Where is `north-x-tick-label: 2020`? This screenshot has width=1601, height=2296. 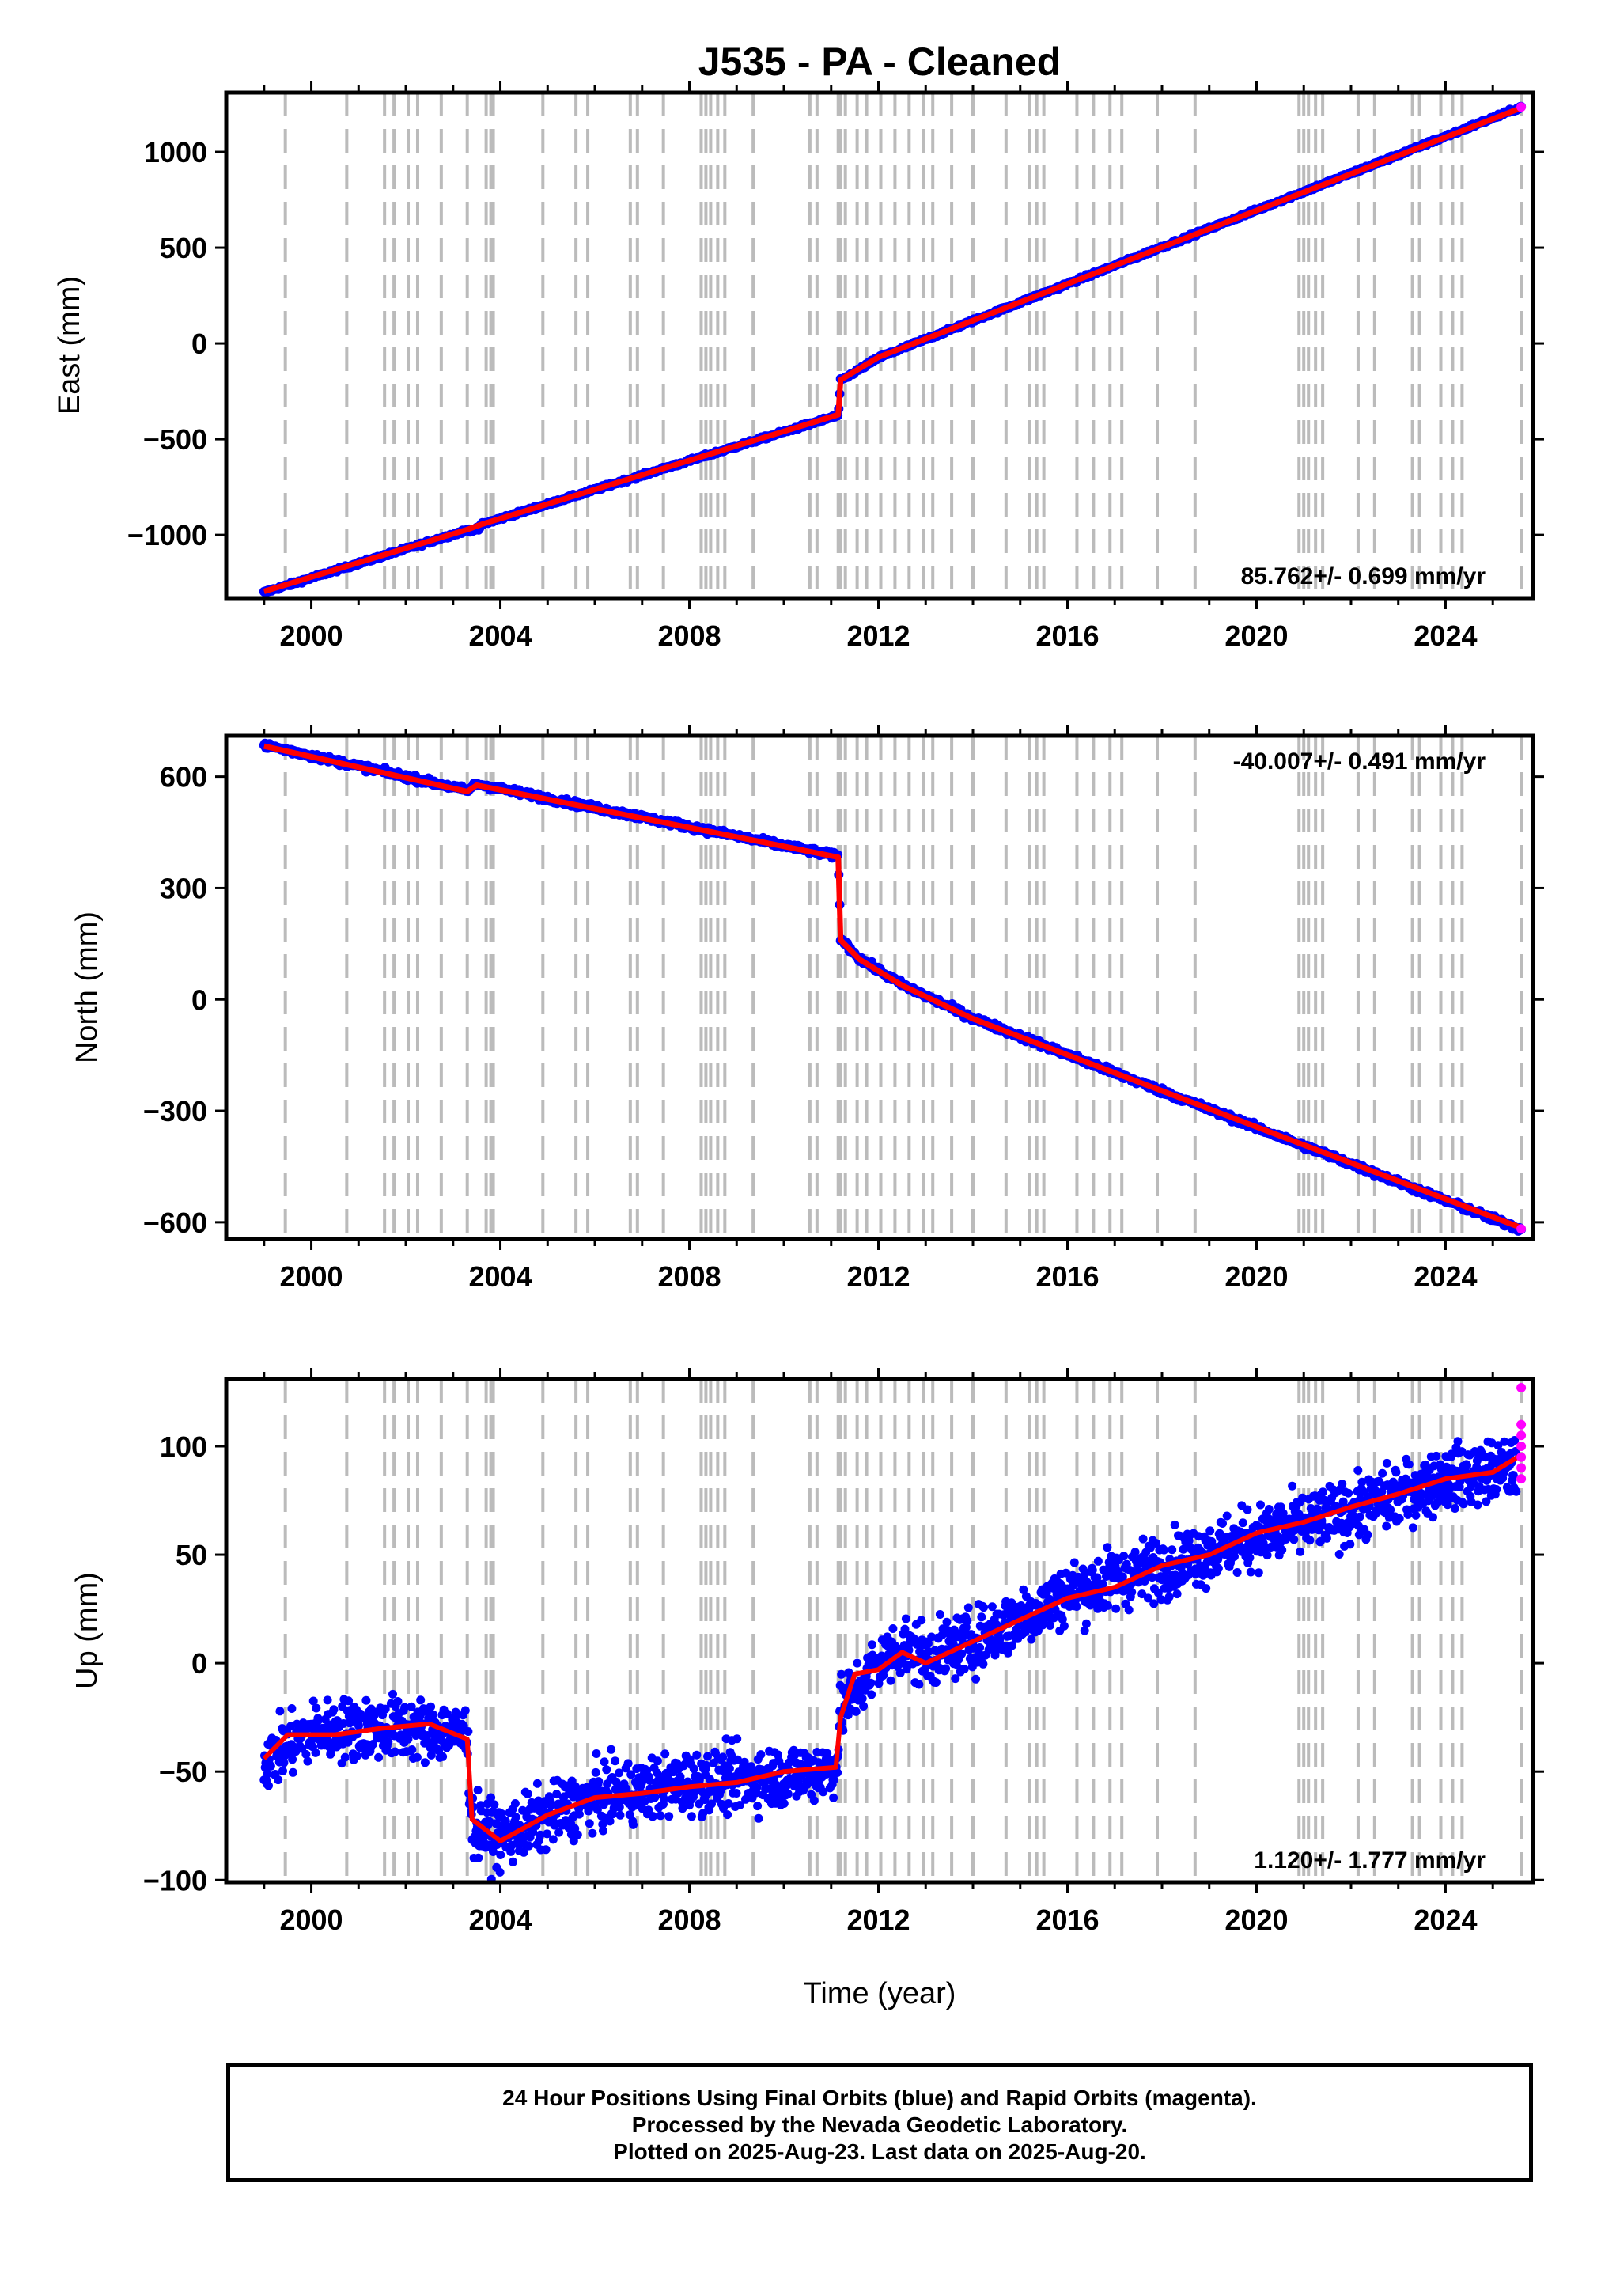 north-x-tick-label: 2020 is located at coordinates (1256, 1276).